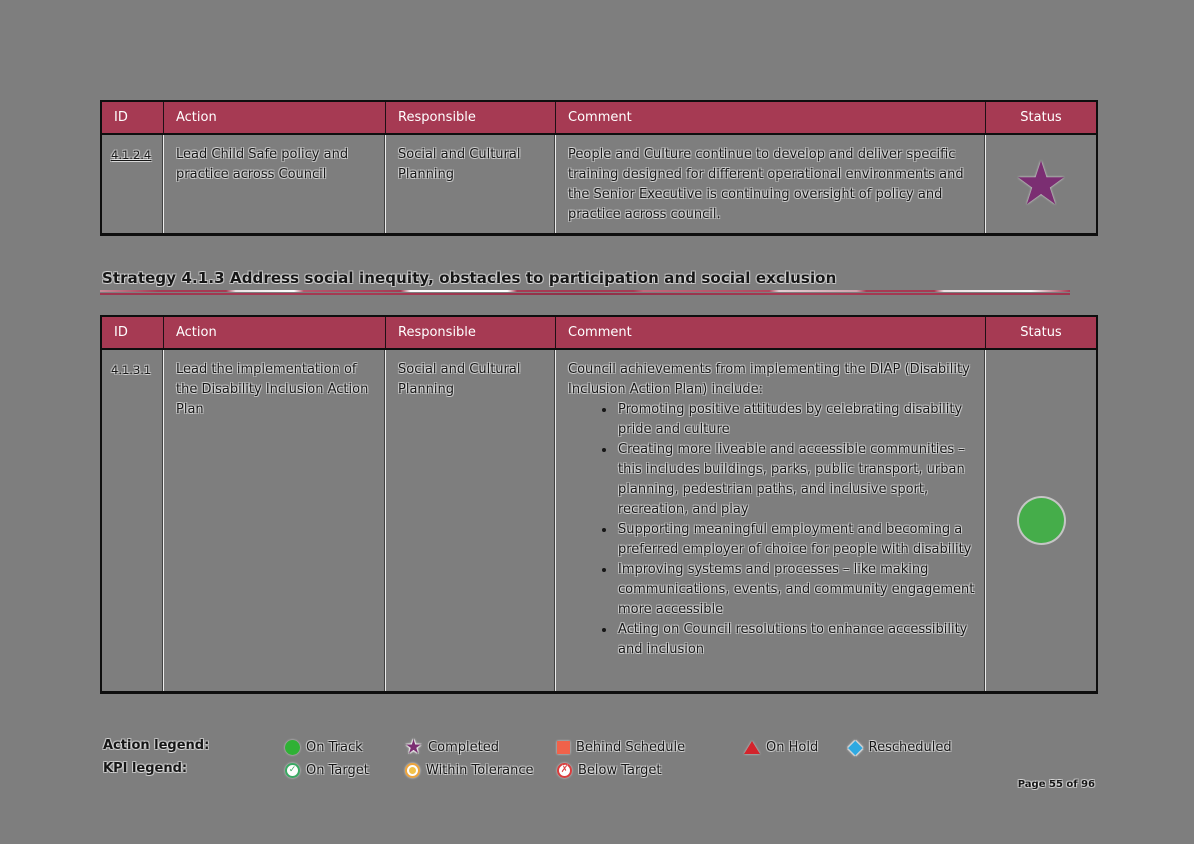 Image resolution: width=1194 pixels, height=844 pixels. I want to click on legend-item-completed: ★ Completed, so click(452, 746).